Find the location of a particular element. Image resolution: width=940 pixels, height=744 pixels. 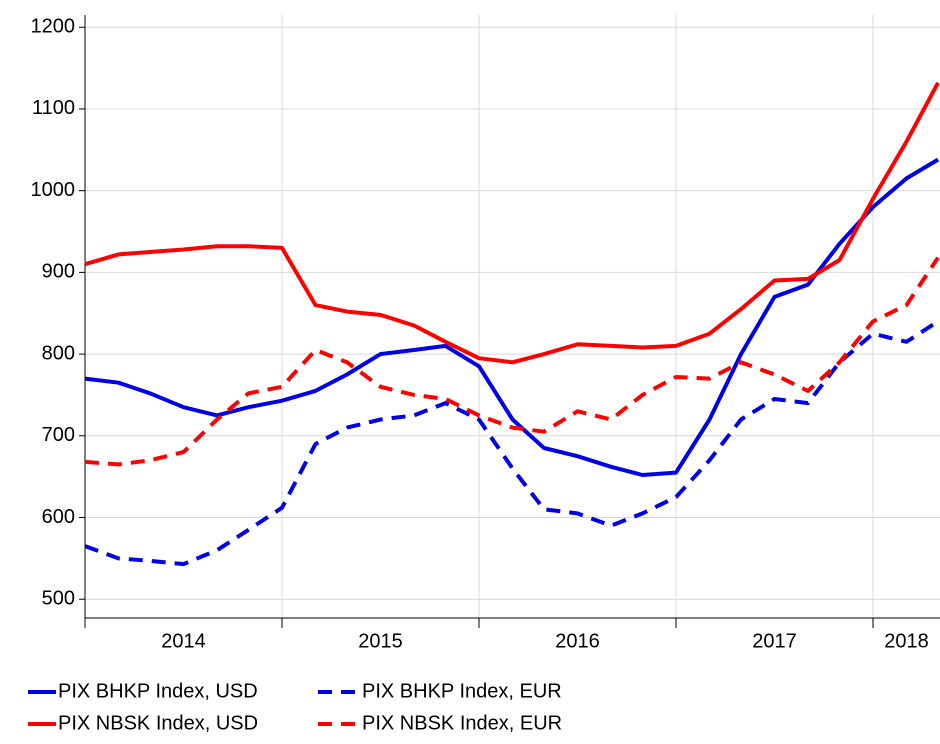

y-tick-label: 600 is located at coordinates (58, 517).